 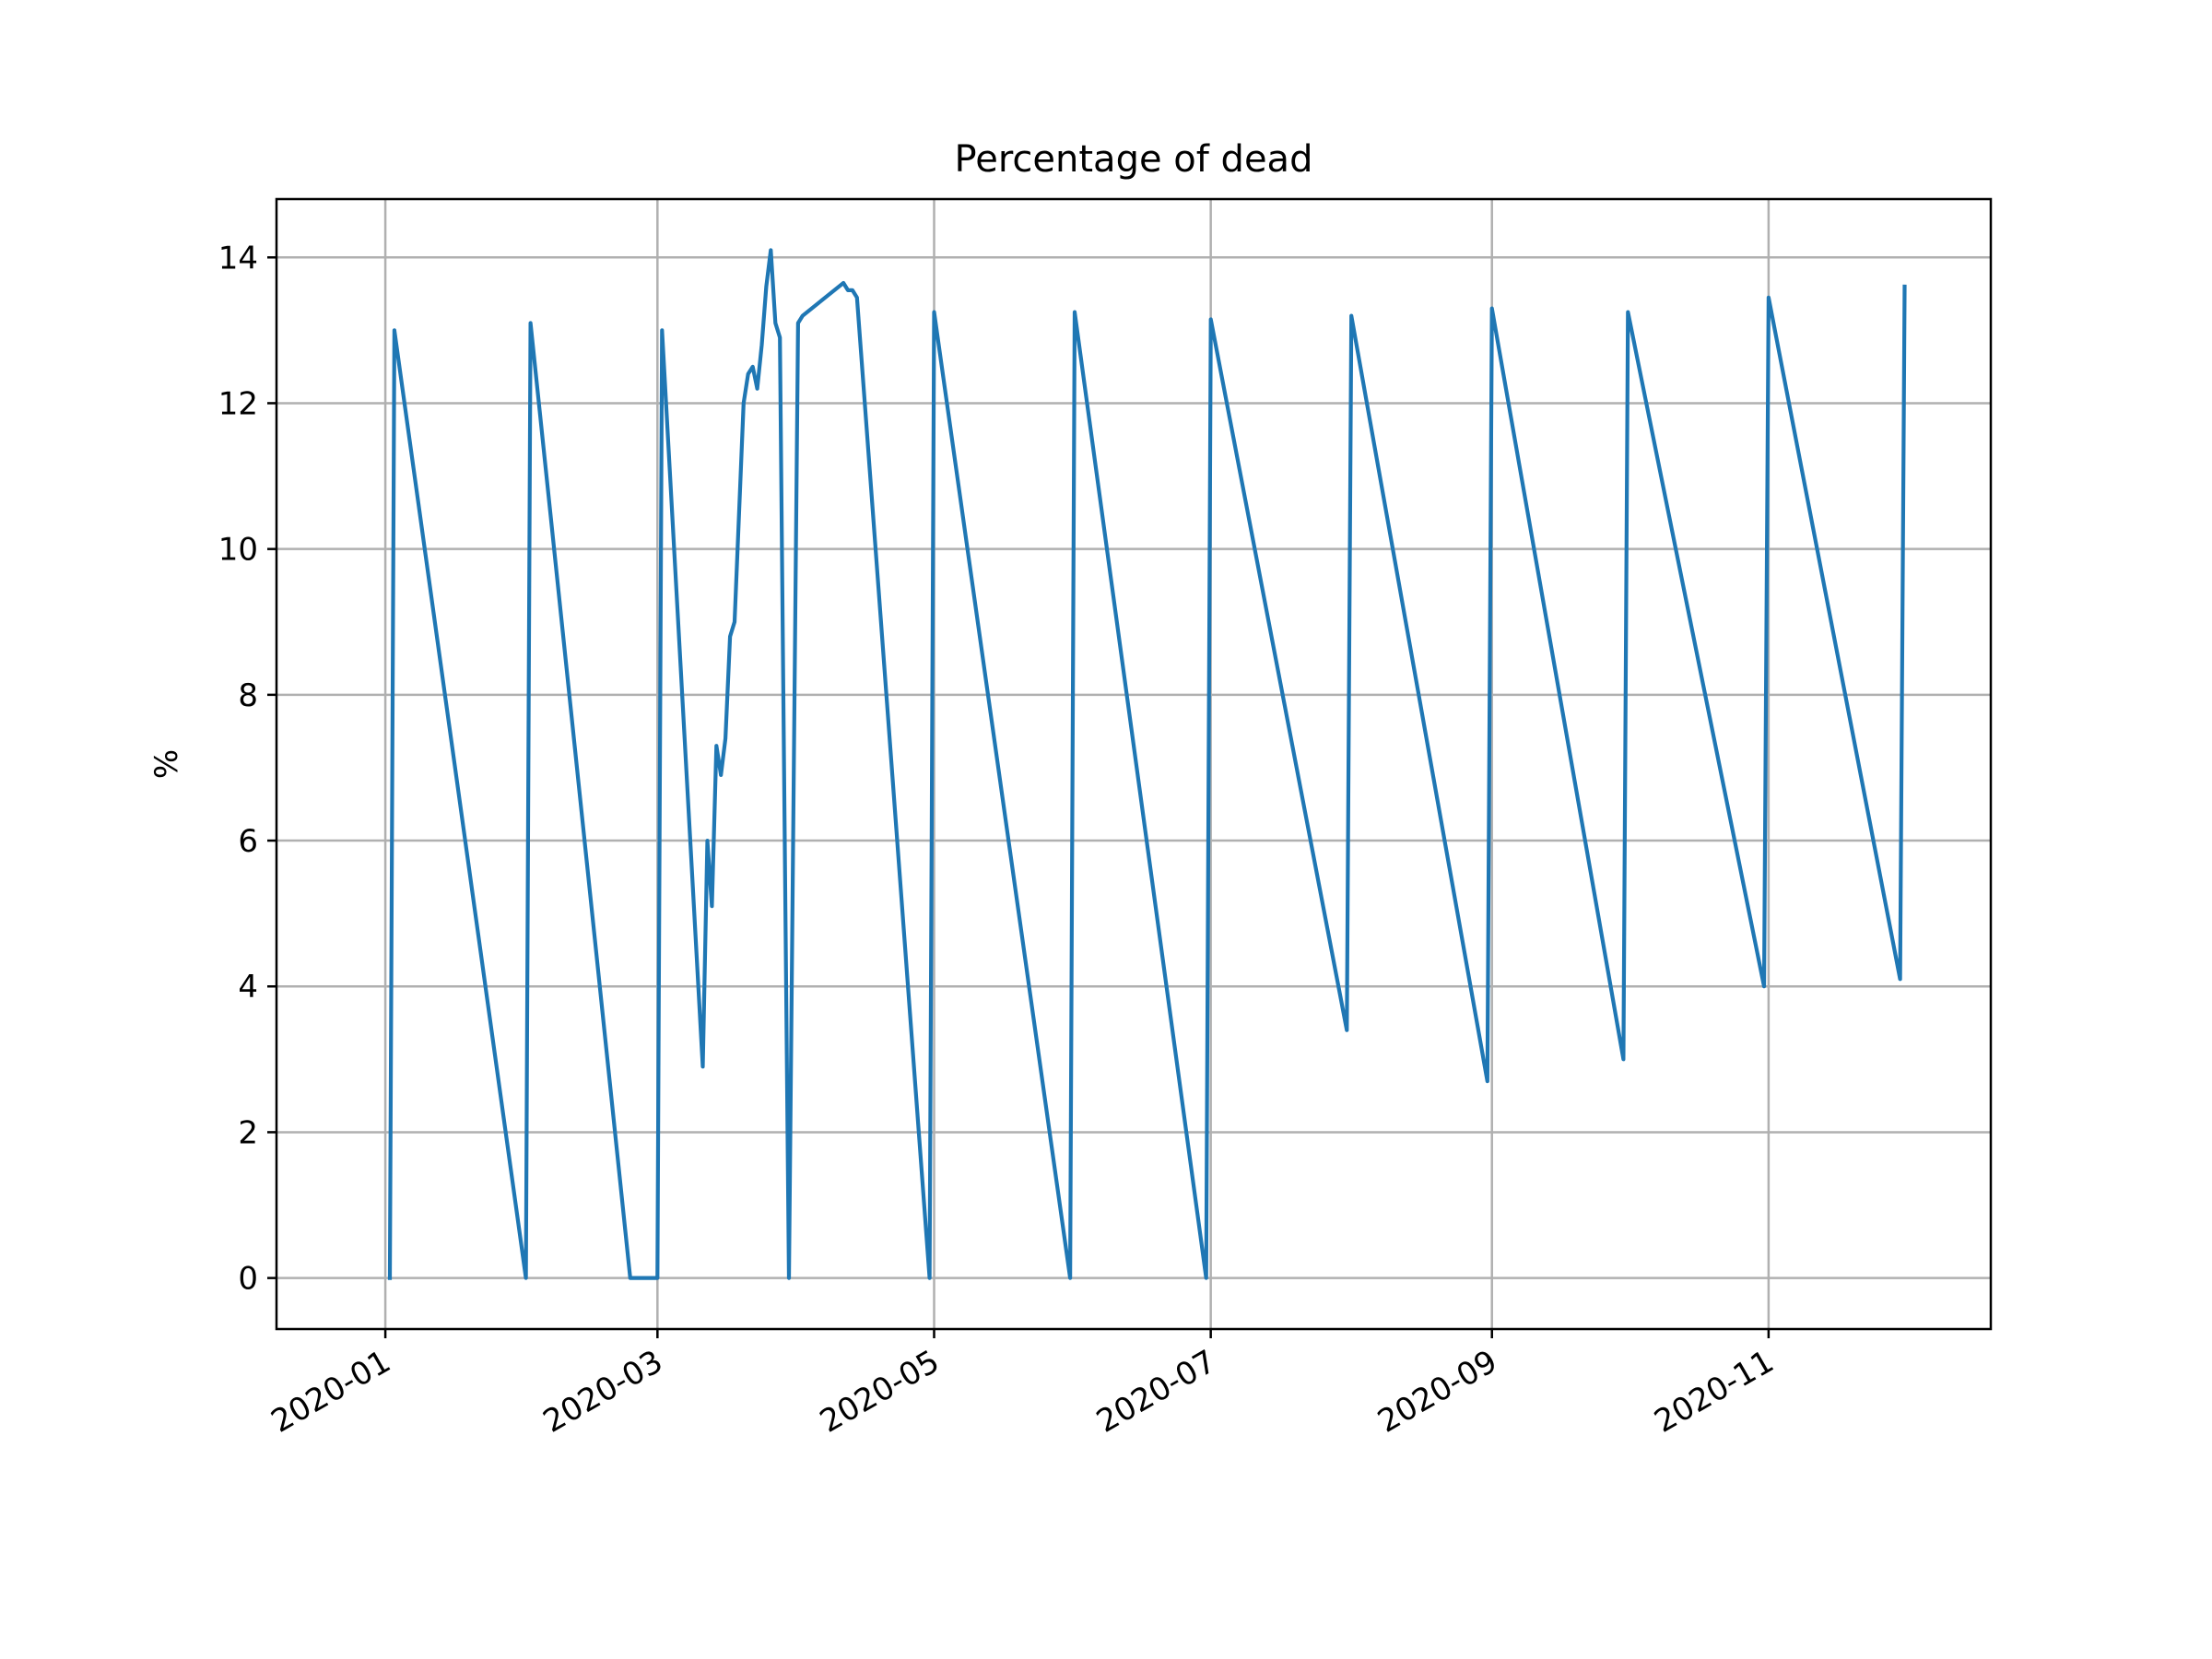 What do you see at coordinates (248, 695) in the screenshot?
I see `y-tick-label: 8` at bounding box center [248, 695].